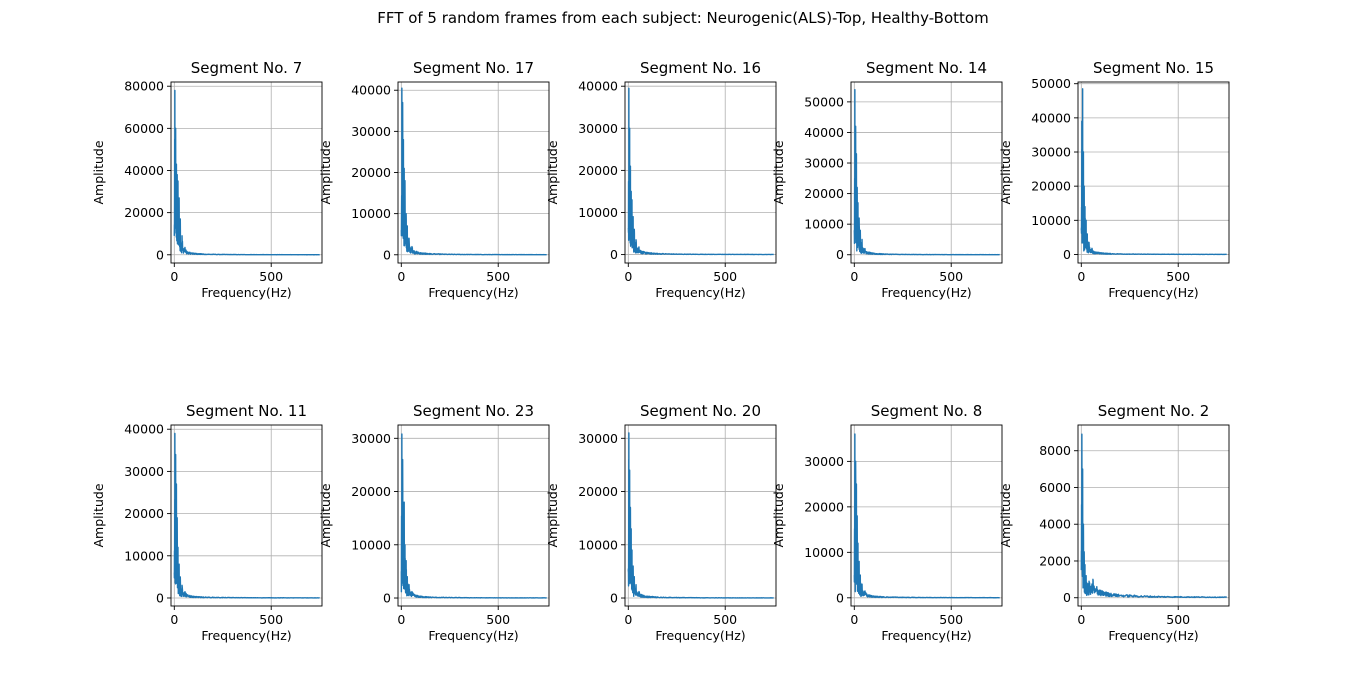 This screenshot has height=681, width=1366. Describe the element at coordinates (1153, 411) in the screenshot. I see `subplot-title: Segment No. 2` at that location.